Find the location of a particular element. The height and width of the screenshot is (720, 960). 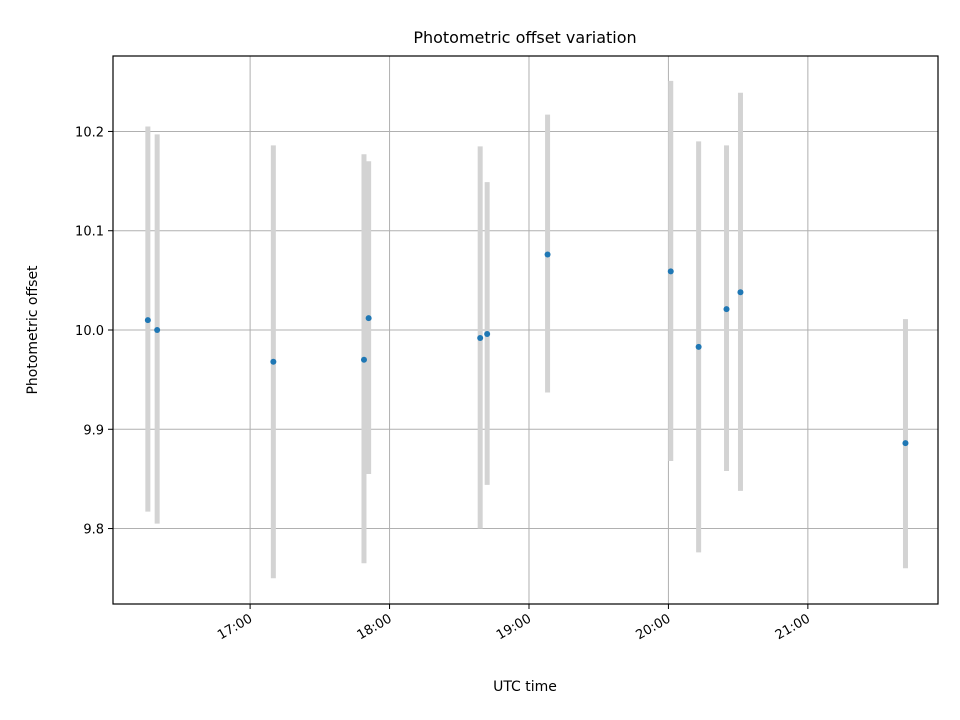

x-tick-label: 20:00 is located at coordinates (653, 627).